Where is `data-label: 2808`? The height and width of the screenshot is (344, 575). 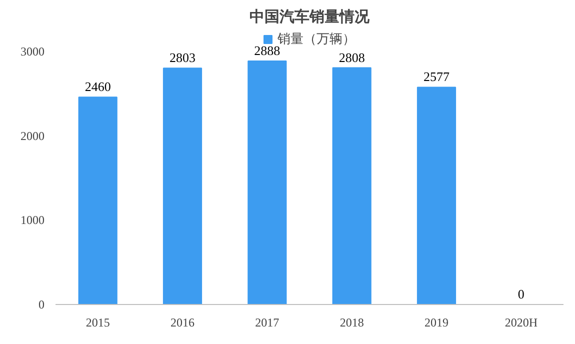
data-label: 2808 is located at coordinates (351, 57).